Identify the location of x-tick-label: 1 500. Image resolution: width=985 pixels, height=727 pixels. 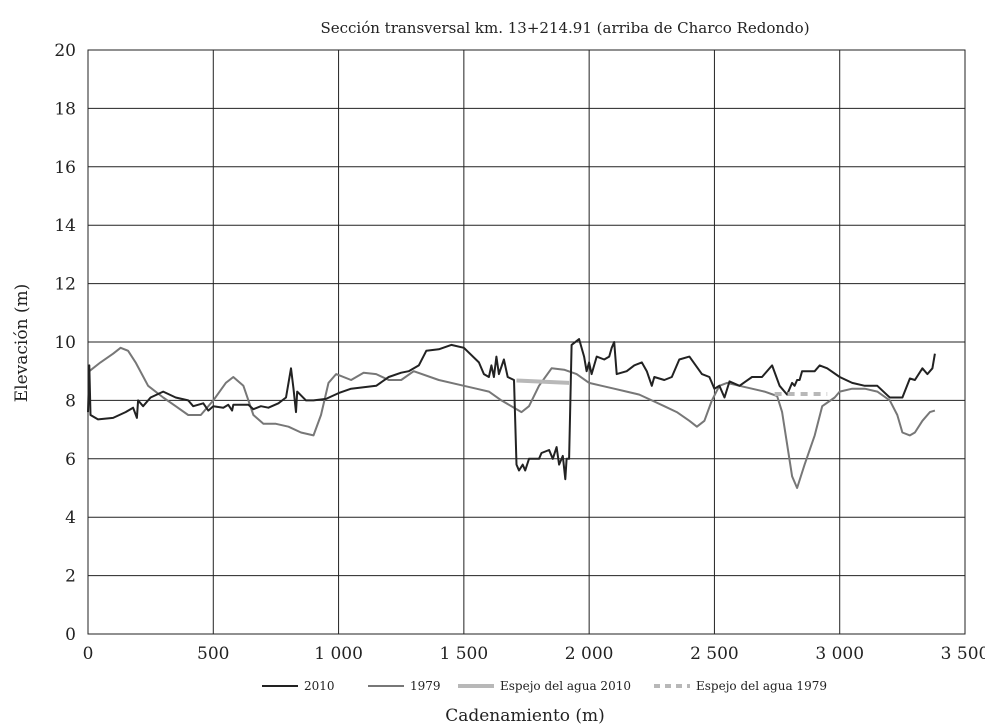
(464, 654).